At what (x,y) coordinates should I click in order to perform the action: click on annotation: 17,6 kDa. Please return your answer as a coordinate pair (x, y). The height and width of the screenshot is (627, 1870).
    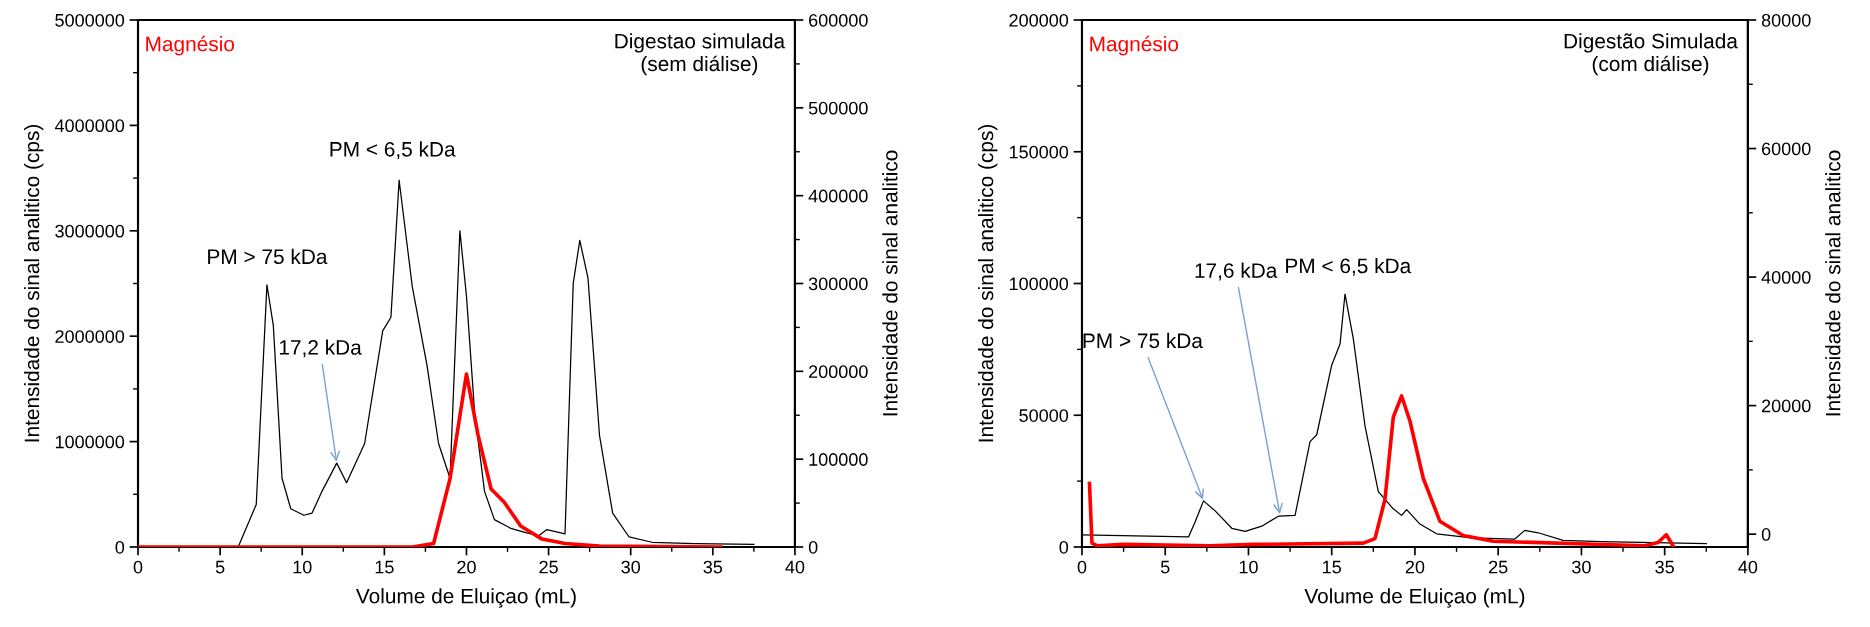
    Looking at the image, I should click on (1236, 271).